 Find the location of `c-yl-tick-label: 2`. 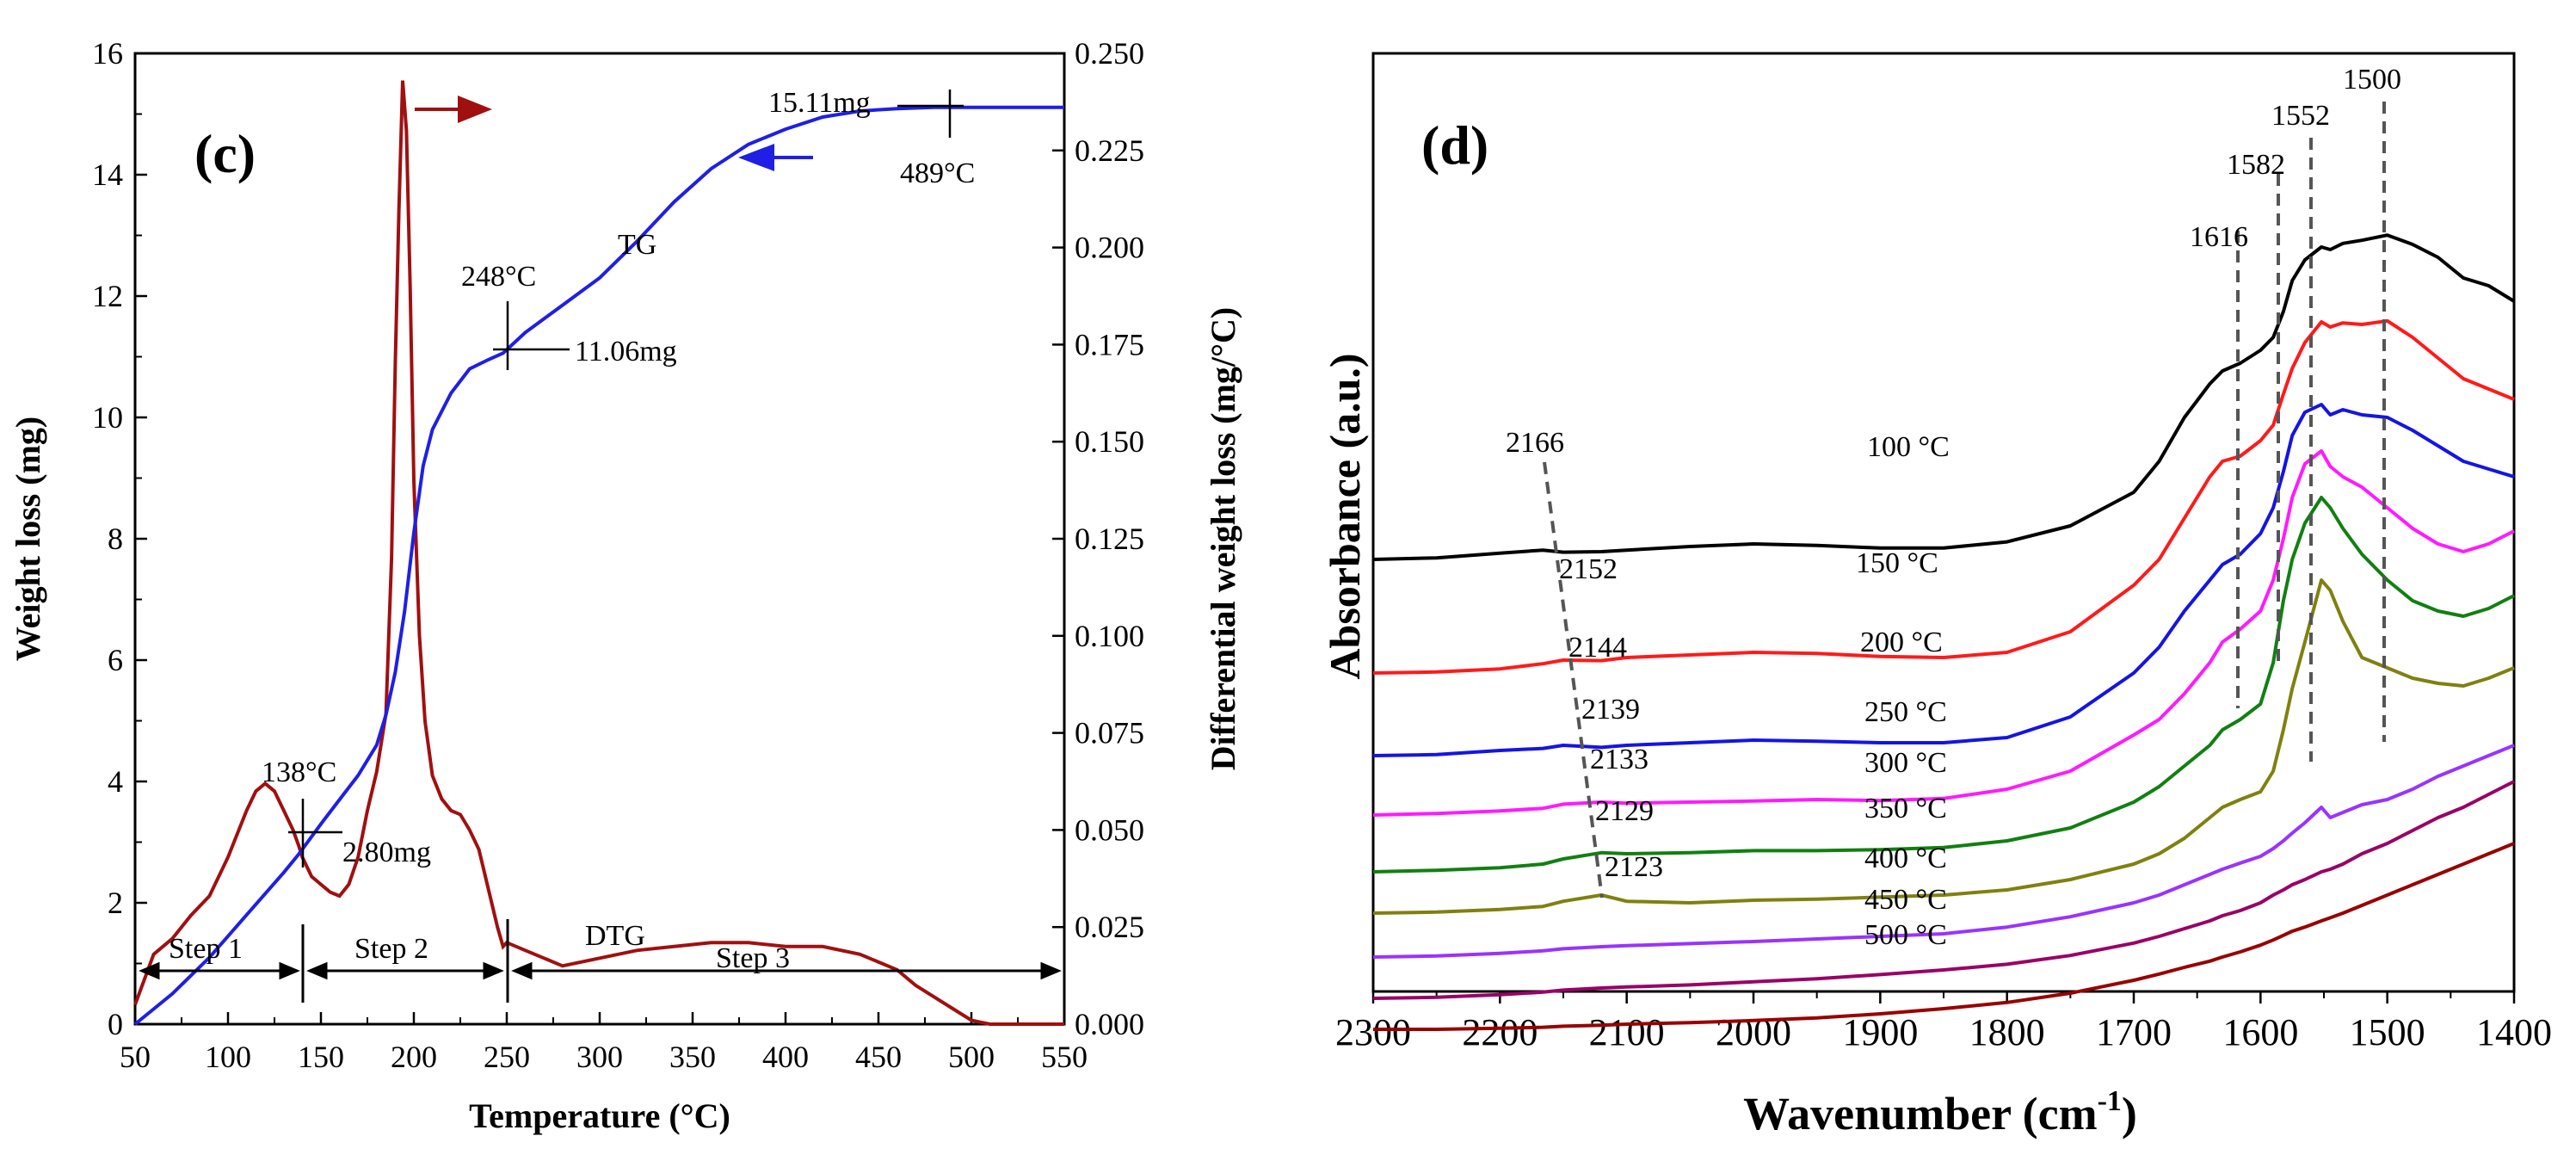

c-yl-tick-label: 2 is located at coordinates (116, 903).